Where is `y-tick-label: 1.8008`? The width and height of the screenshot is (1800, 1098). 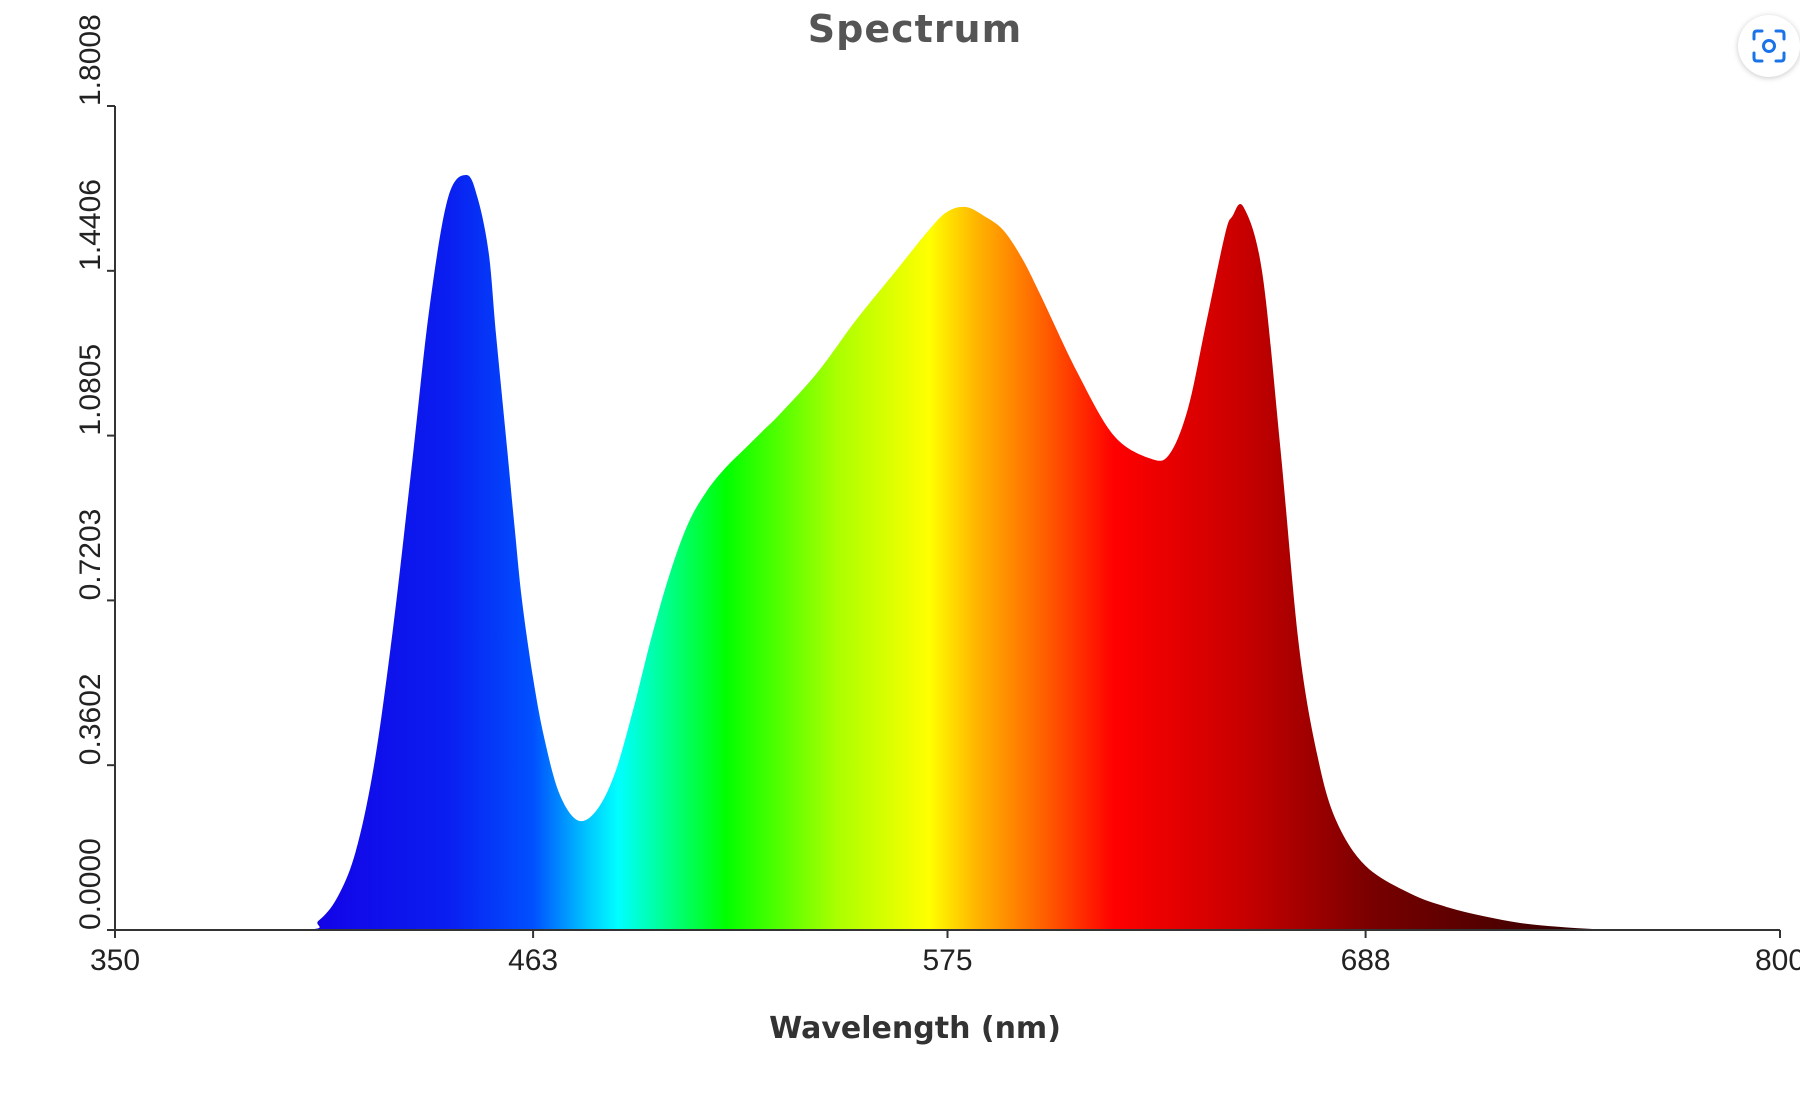
y-tick-label: 1.8008 is located at coordinates (90, 60).